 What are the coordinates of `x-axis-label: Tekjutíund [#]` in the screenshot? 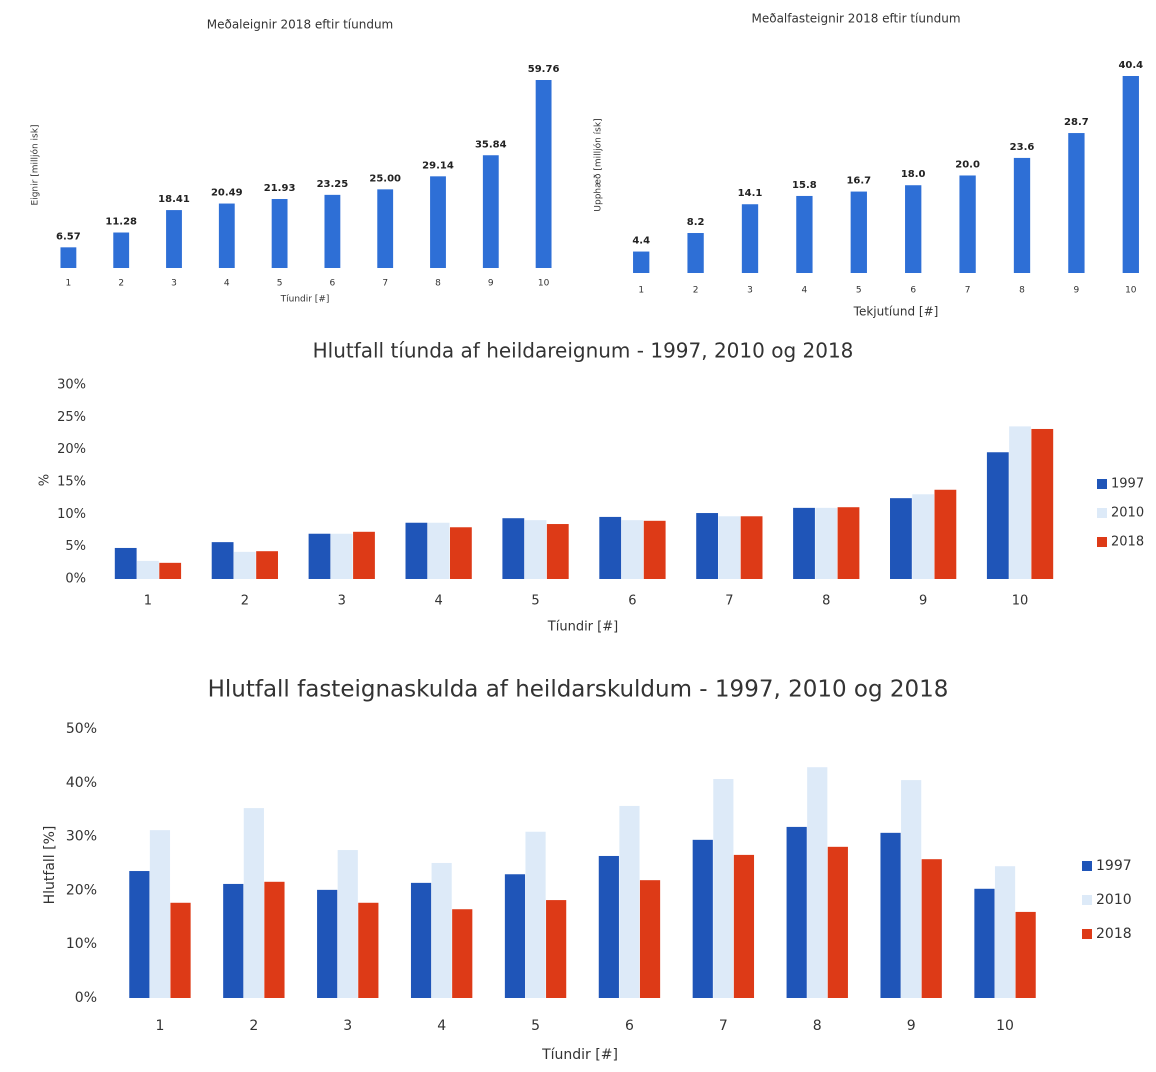 It's located at (896, 312).